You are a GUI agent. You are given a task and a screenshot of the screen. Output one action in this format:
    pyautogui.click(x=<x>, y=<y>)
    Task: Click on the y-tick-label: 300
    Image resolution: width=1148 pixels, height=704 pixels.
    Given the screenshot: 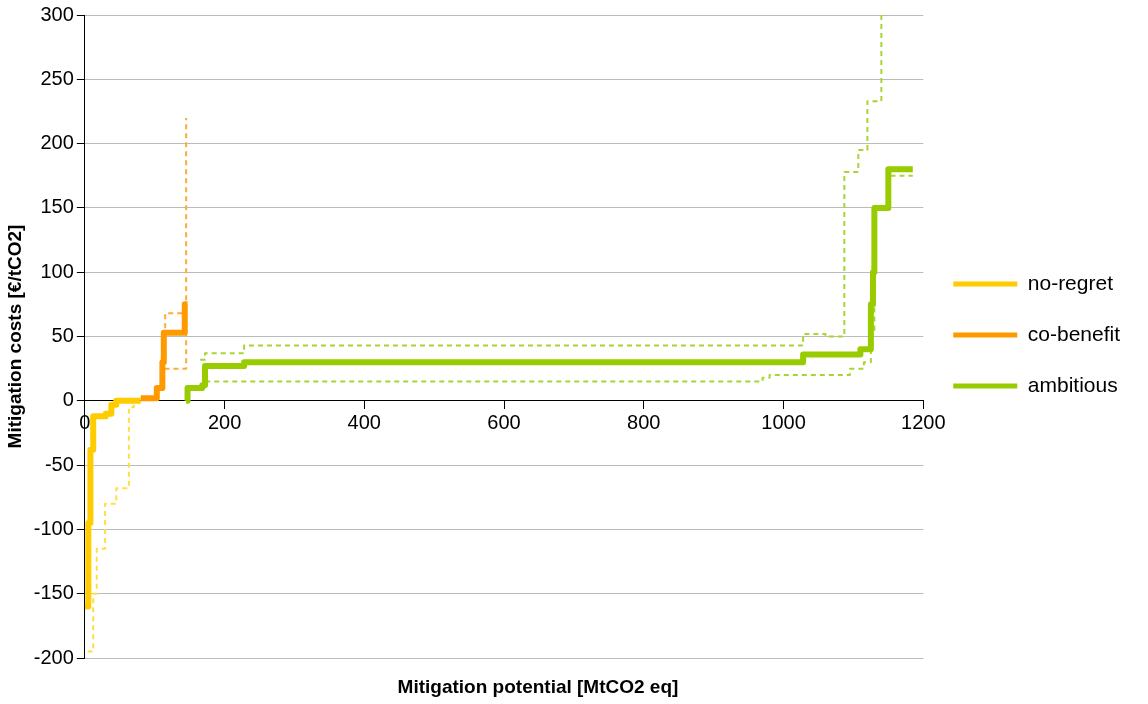 What is the action you would take?
    pyautogui.click(x=57, y=13)
    